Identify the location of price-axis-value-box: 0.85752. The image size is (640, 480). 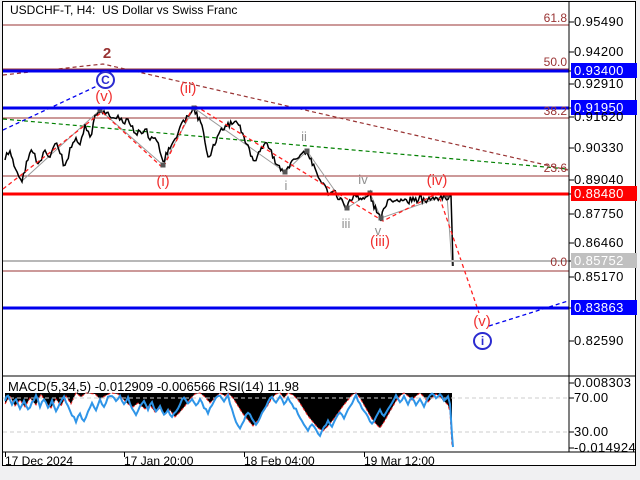
(604, 260).